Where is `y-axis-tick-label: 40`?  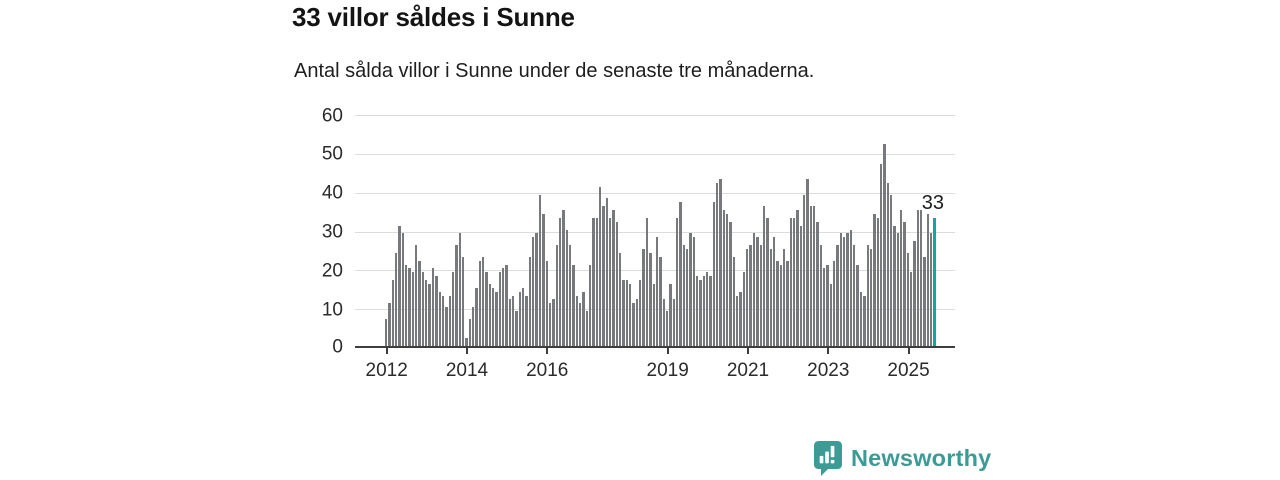 y-axis-tick-label: 40 is located at coordinates (332, 193).